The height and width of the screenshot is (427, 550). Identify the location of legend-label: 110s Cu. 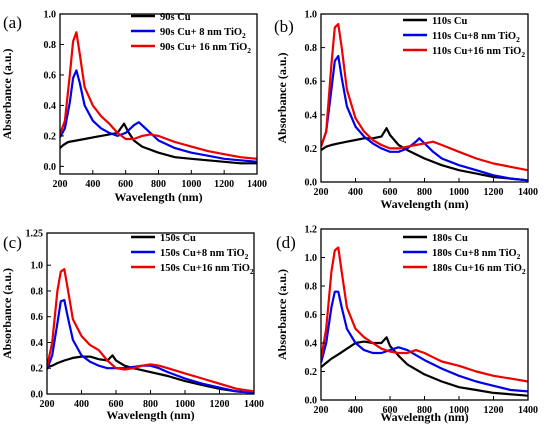
(449, 21).